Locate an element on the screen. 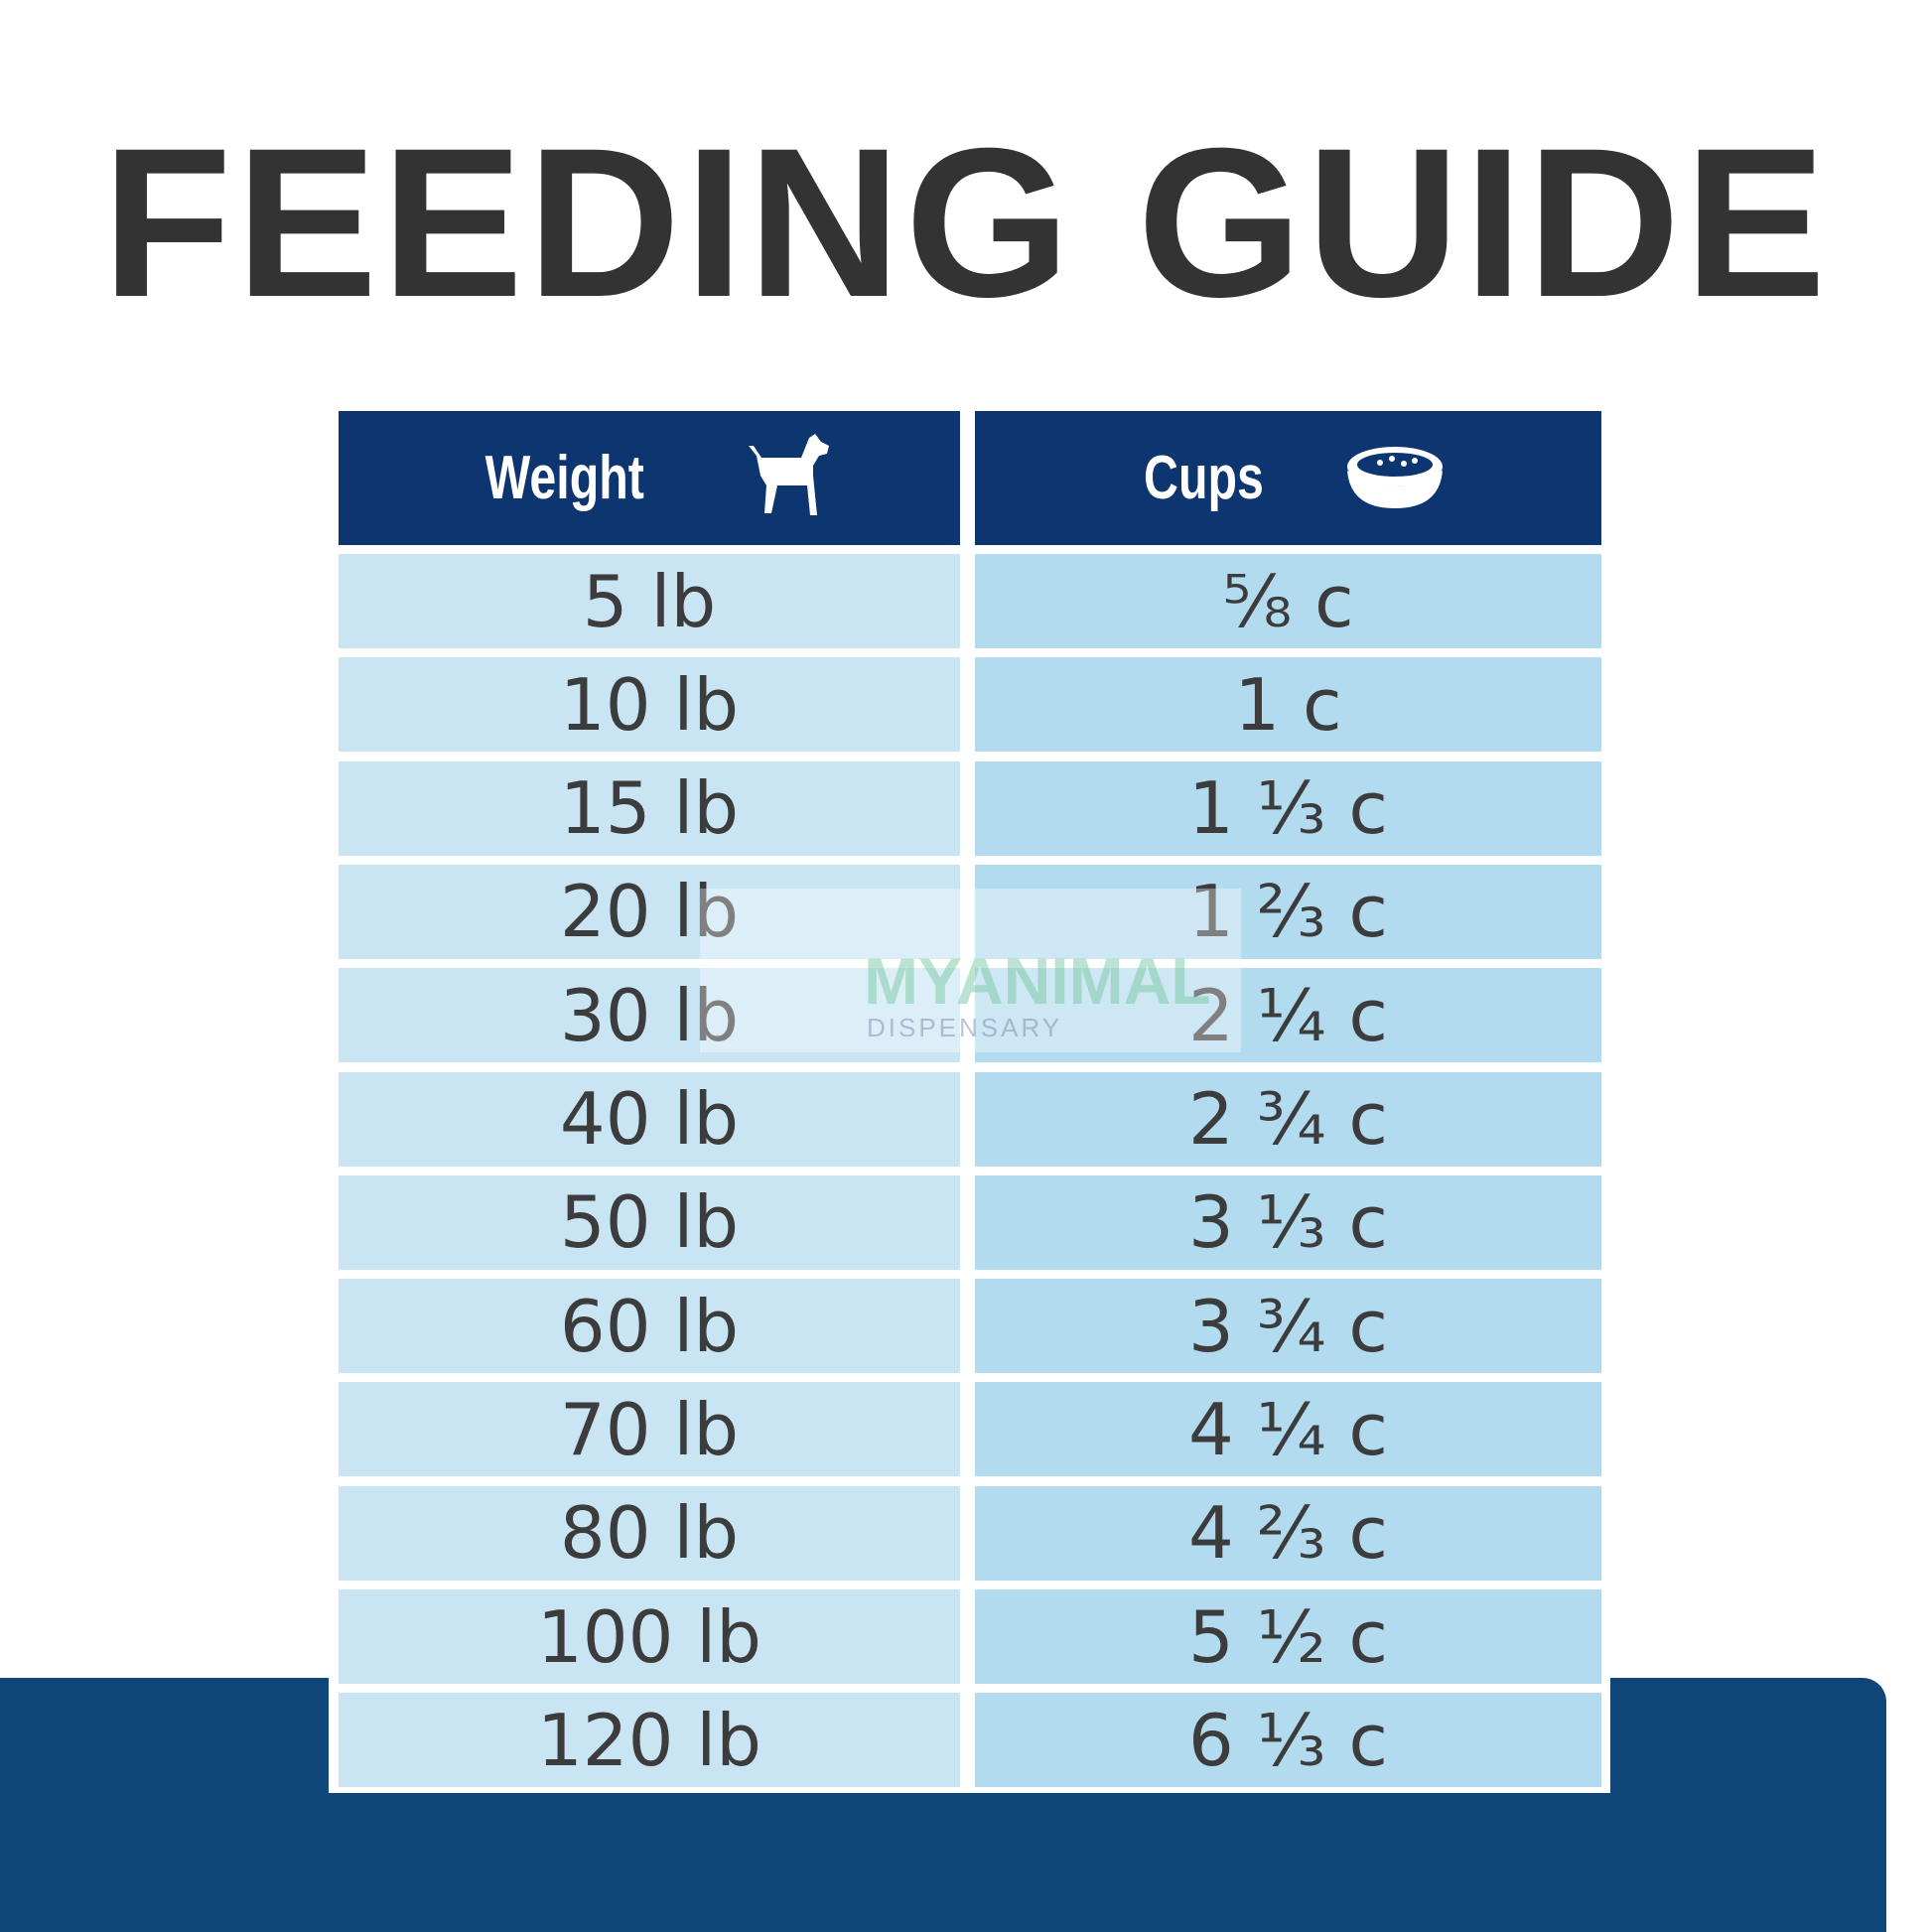 The image size is (1932, 1932). watermark-box is located at coordinates (971, 971).